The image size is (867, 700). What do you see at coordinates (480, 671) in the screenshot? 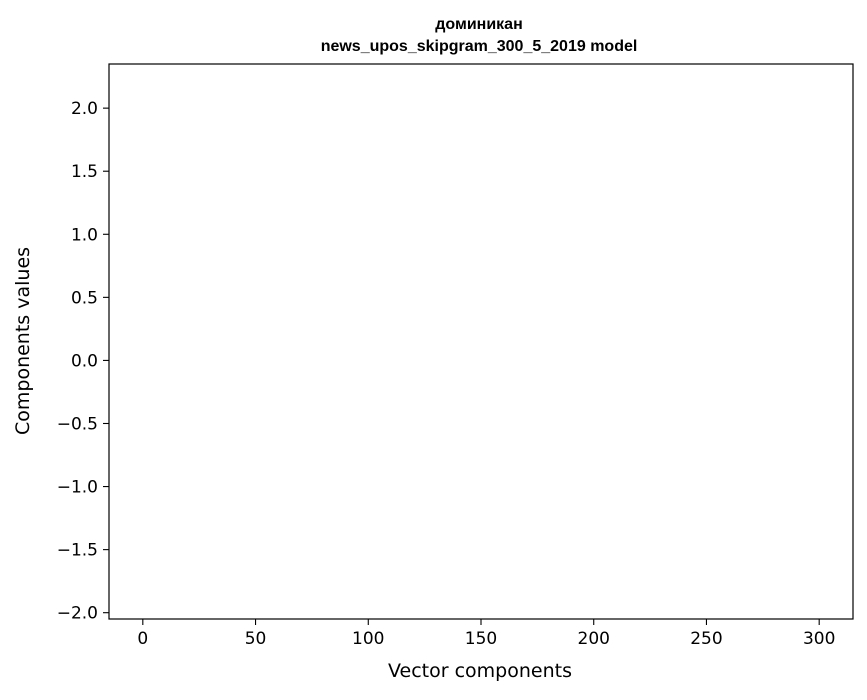
I see `x-axis-label: Vector components` at bounding box center [480, 671].